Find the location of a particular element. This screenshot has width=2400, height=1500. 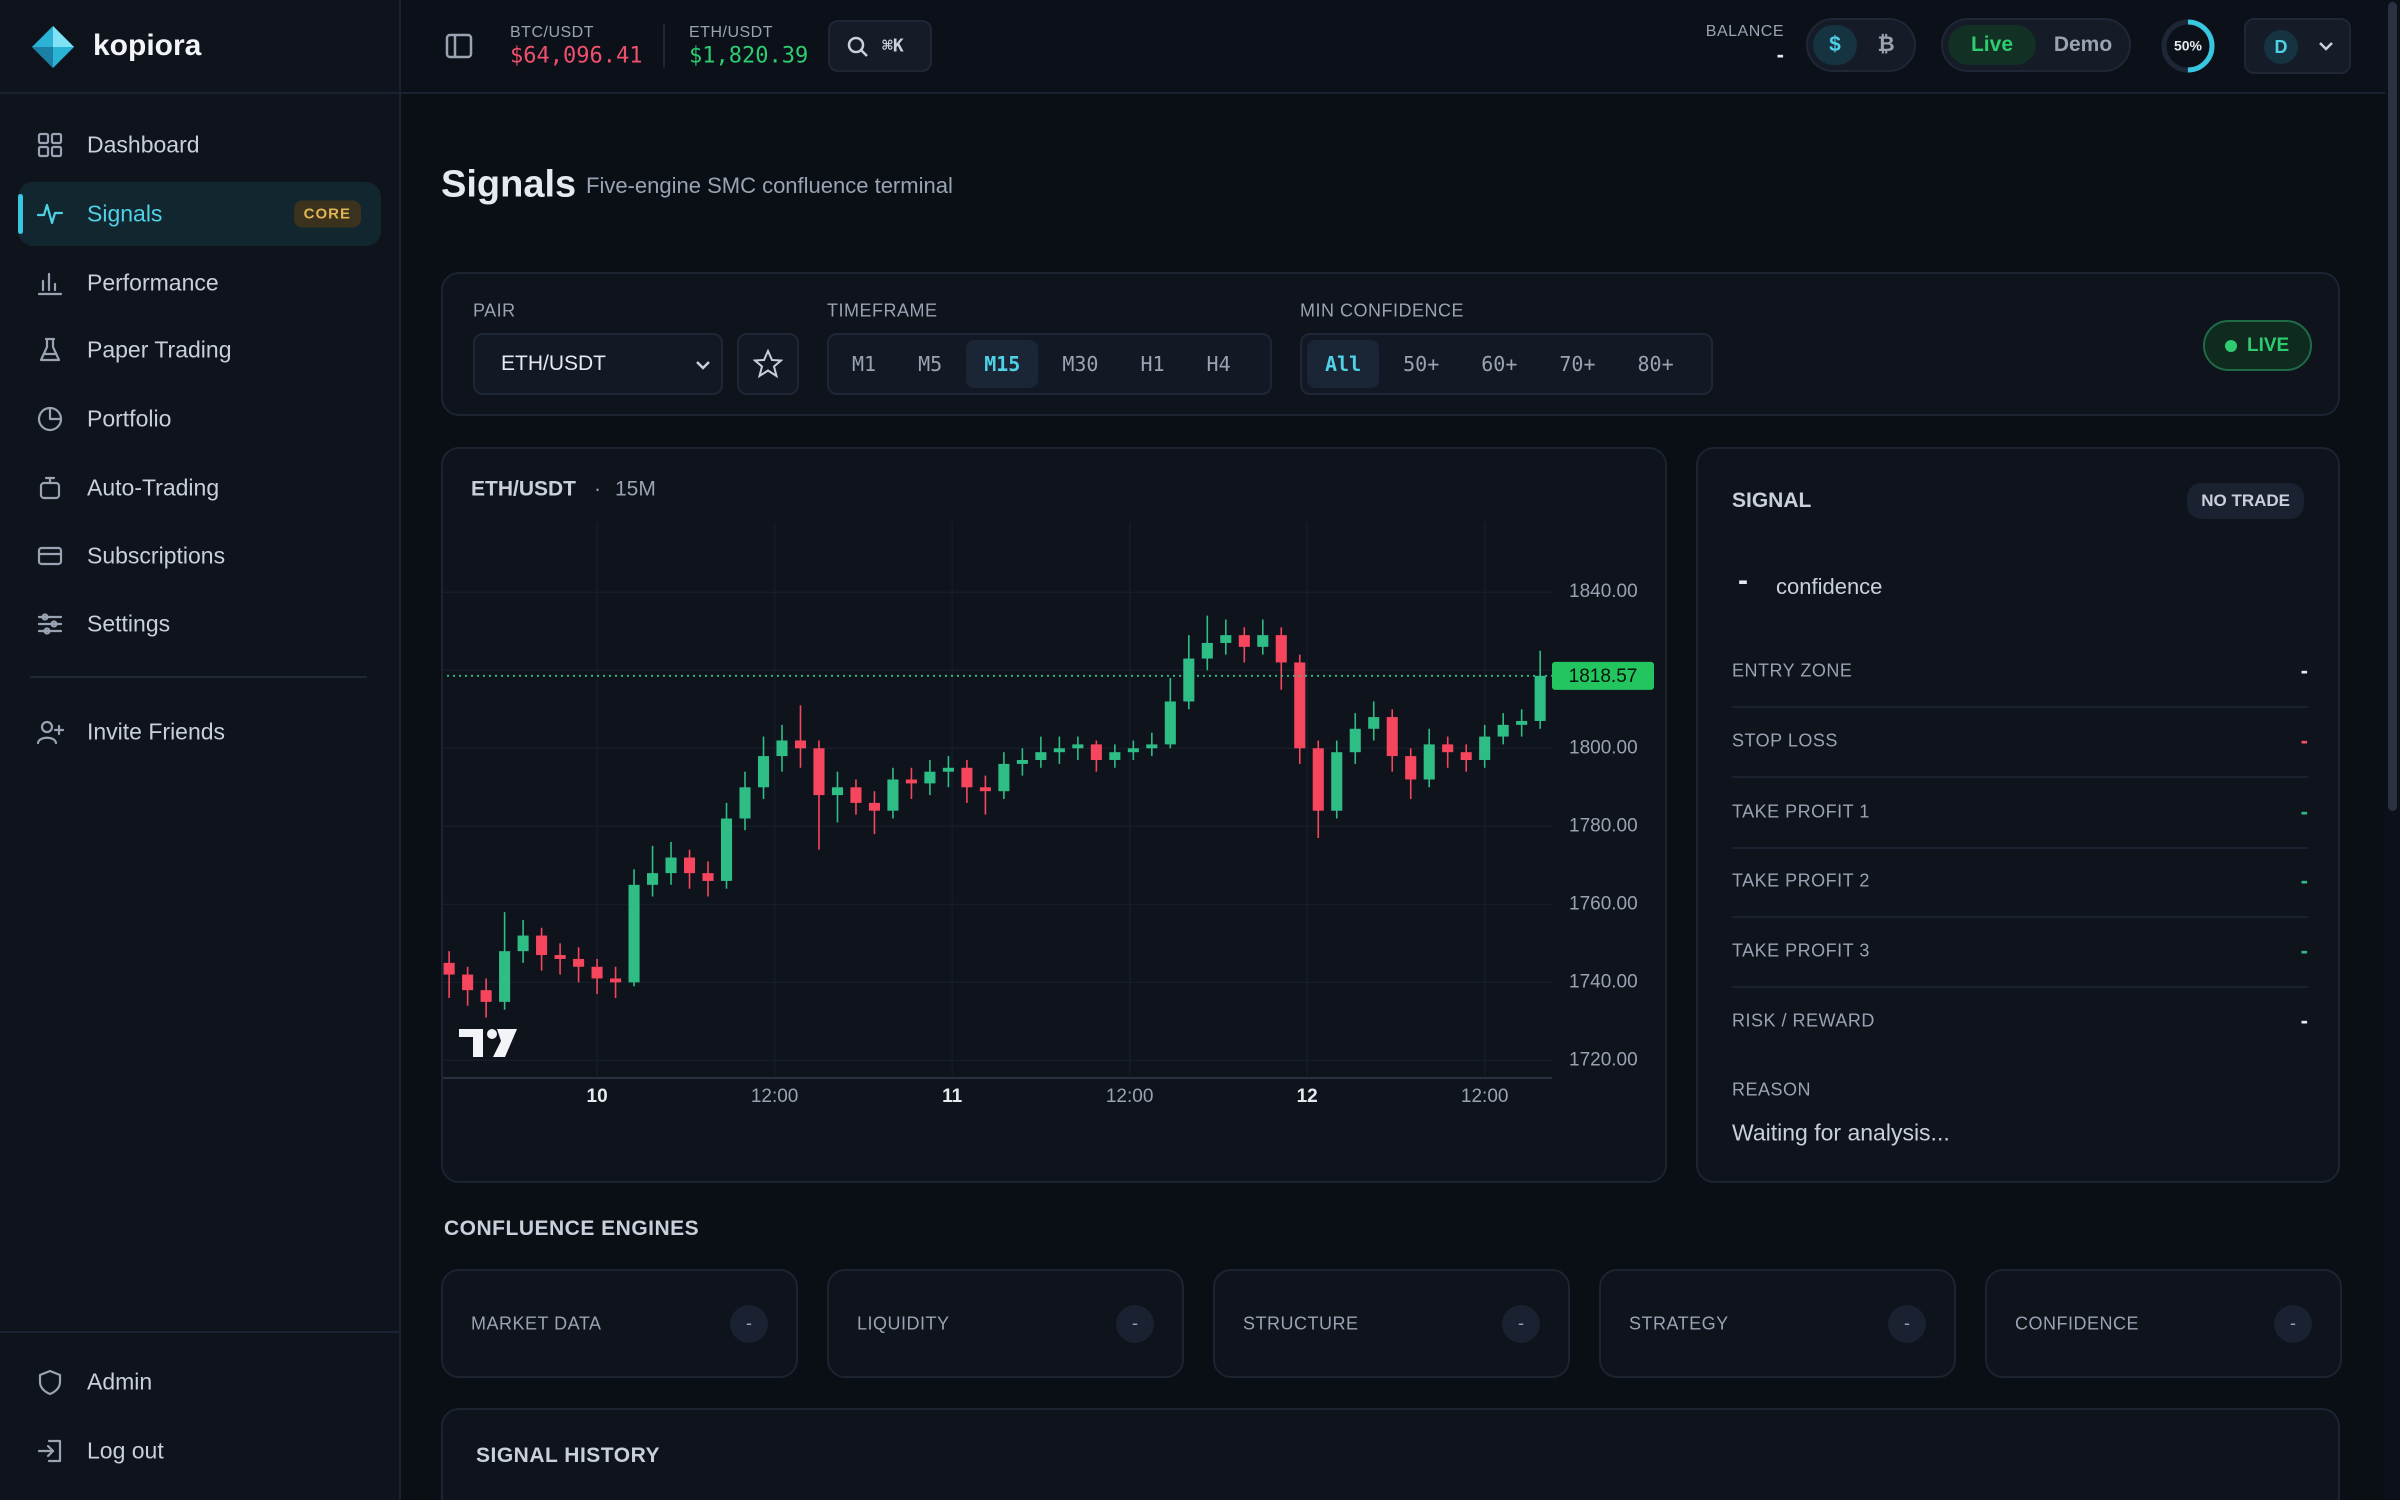

currency-option: ₿ is located at coordinates (1886, 44).